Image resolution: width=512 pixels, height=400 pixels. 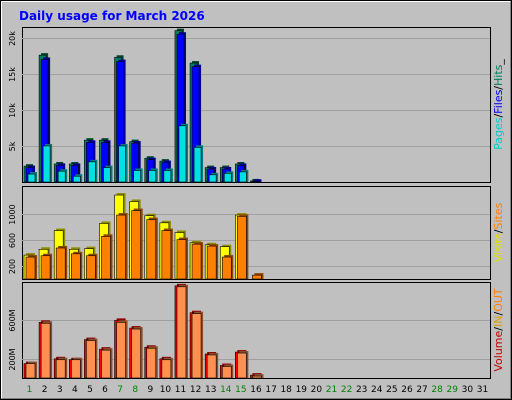 I want to click on bar-pages-day-5-face, so click(x=92, y=172).